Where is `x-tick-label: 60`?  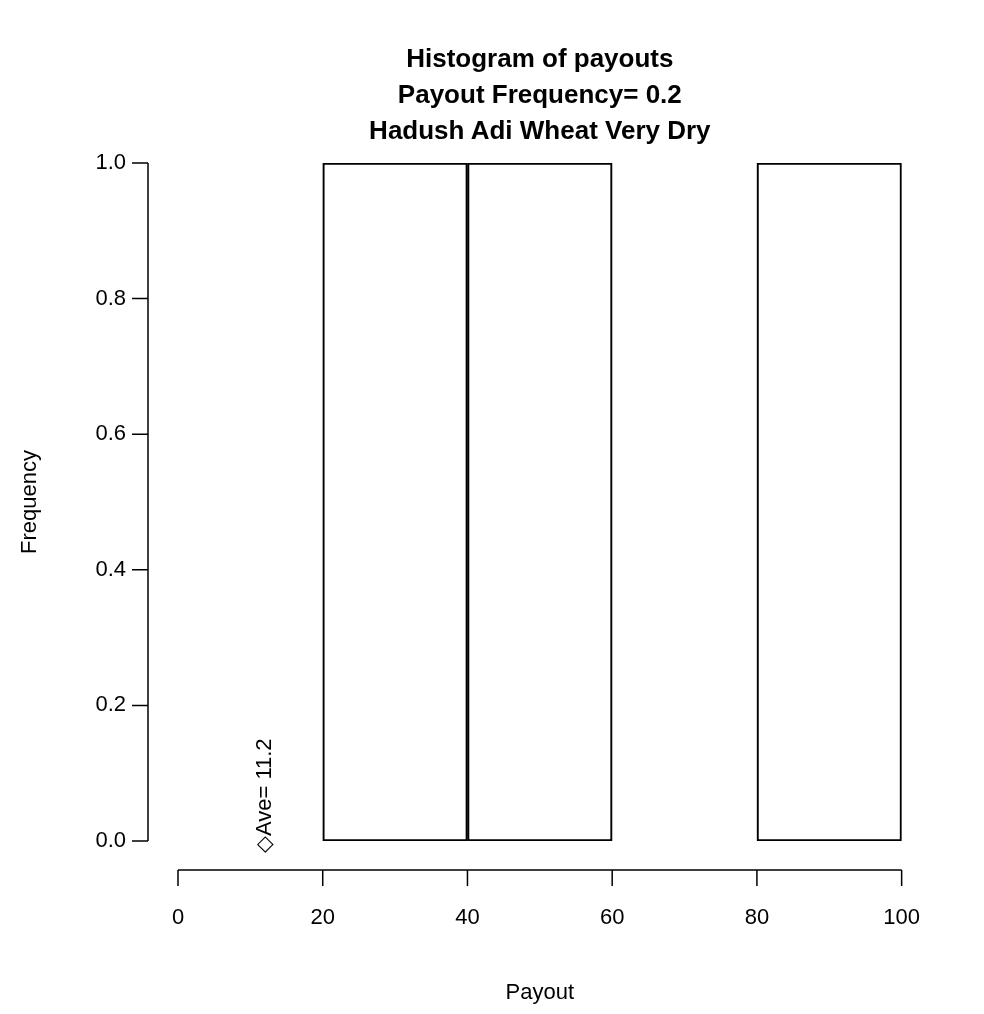 x-tick-label: 60 is located at coordinates (612, 917).